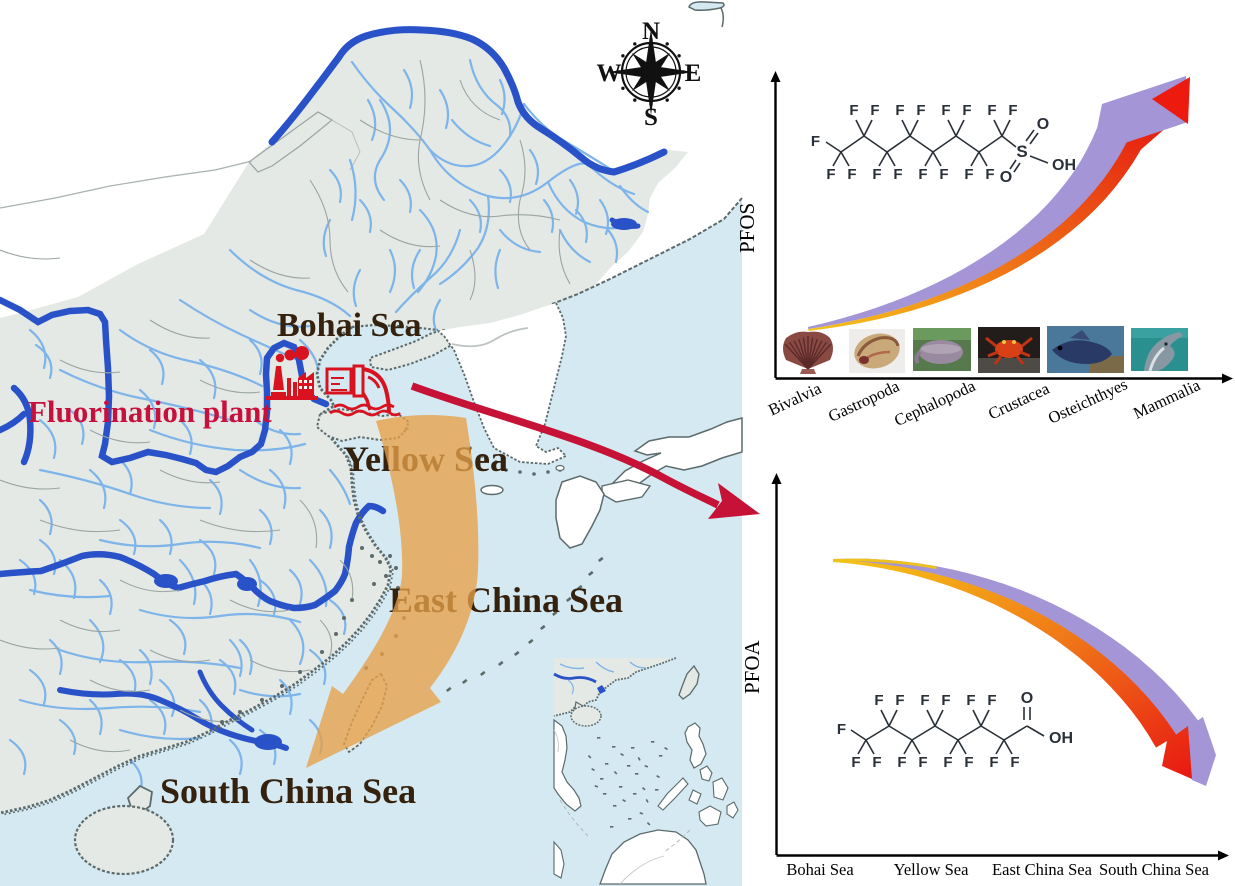 Image resolution: width=1235 pixels, height=886 pixels. I want to click on svg-text: Yellow Sea, so click(932, 869).